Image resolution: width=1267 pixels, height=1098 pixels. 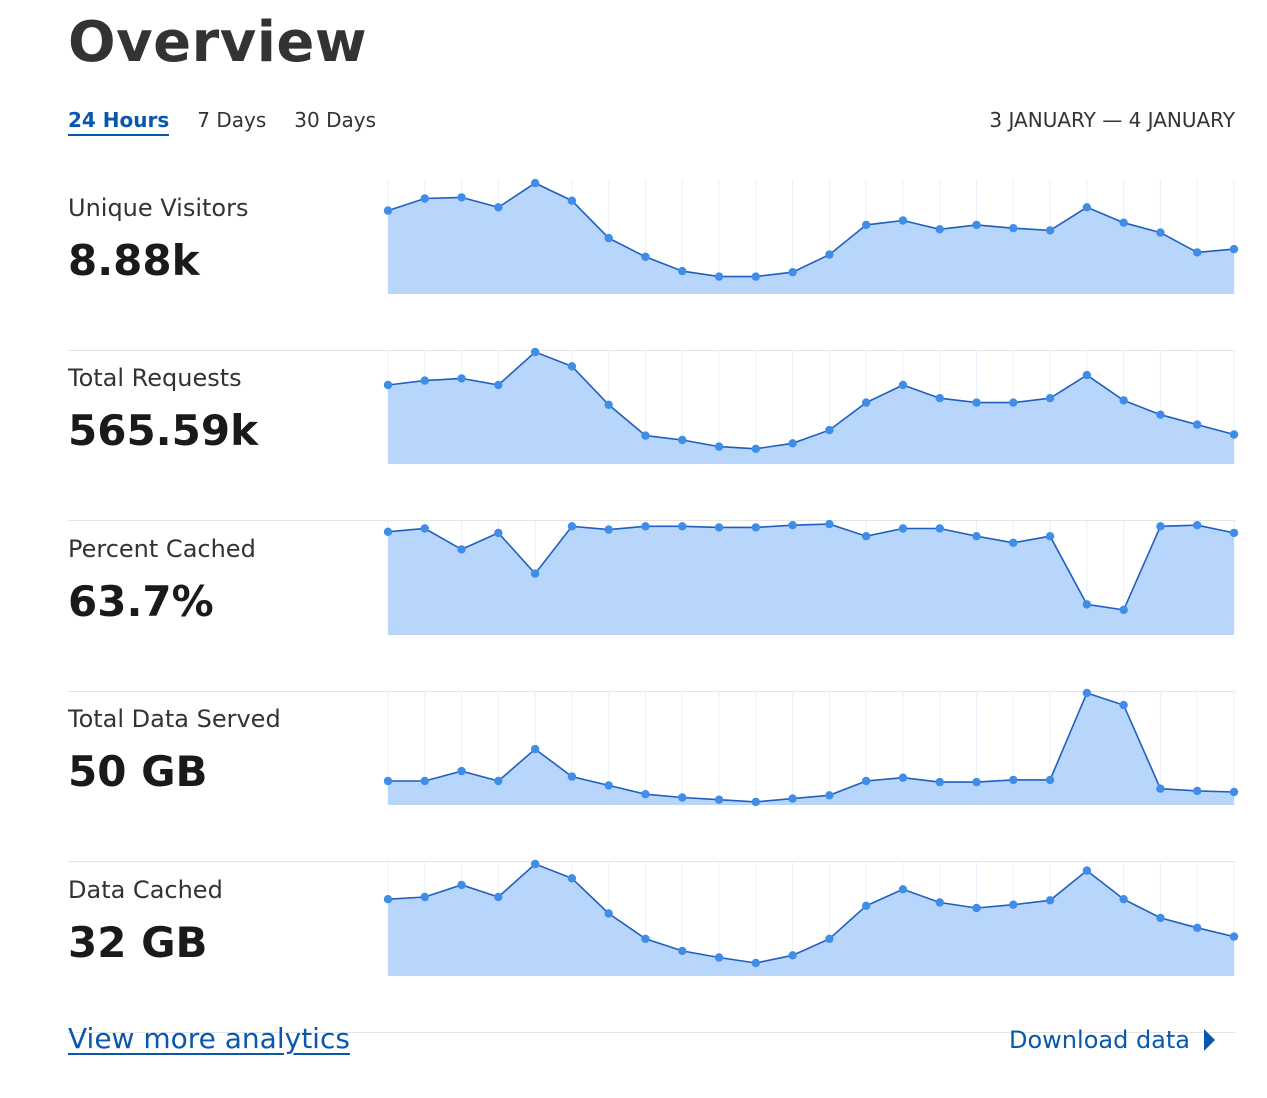 I want to click on tab-24-hours: 24 Hours, so click(x=119, y=122).